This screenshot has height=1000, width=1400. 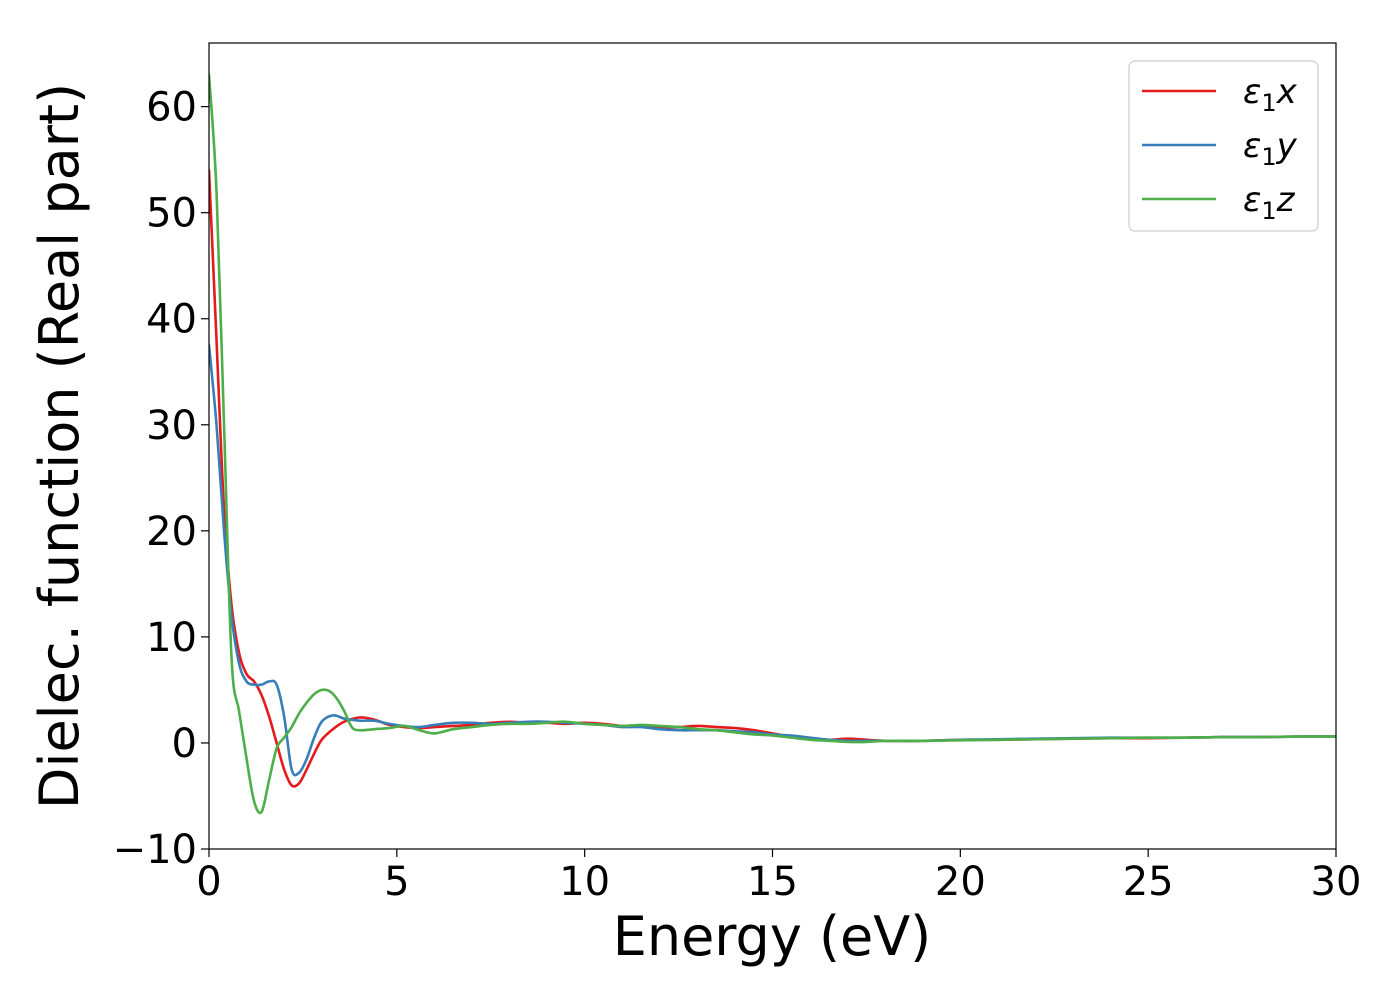 What do you see at coordinates (184, 744) in the screenshot?
I see `y-tick-label: 0` at bounding box center [184, 744].